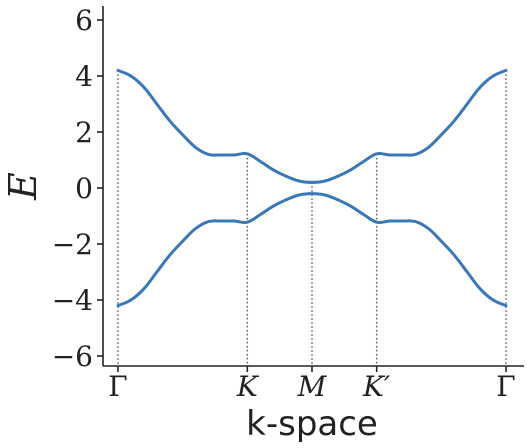  What do you see at coordinates (72, 300) in the screenshot?
I see `y-tick-label: −4` at bounding box center [72, 300].